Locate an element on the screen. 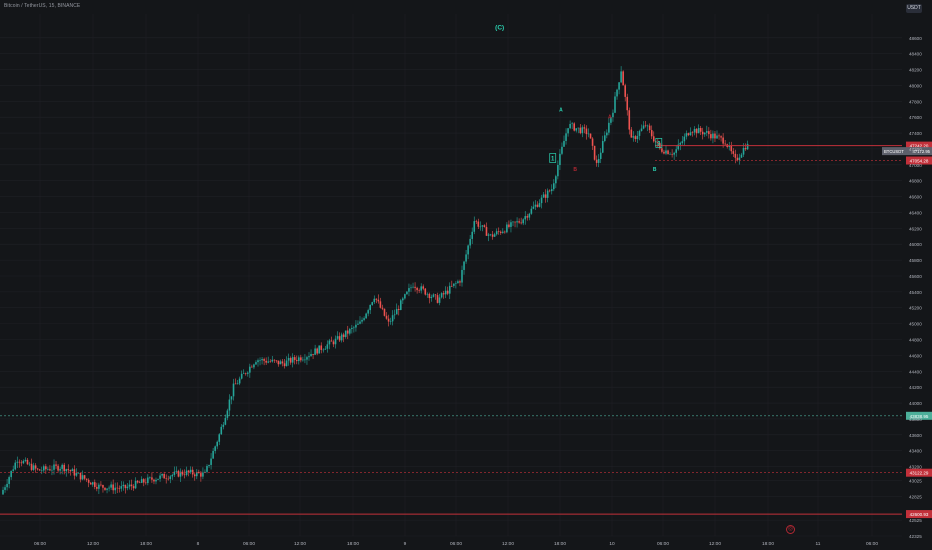 The height and width of the screenshot is (550, 932). x-tick-label: 10 is located at coordinates (612, 544).